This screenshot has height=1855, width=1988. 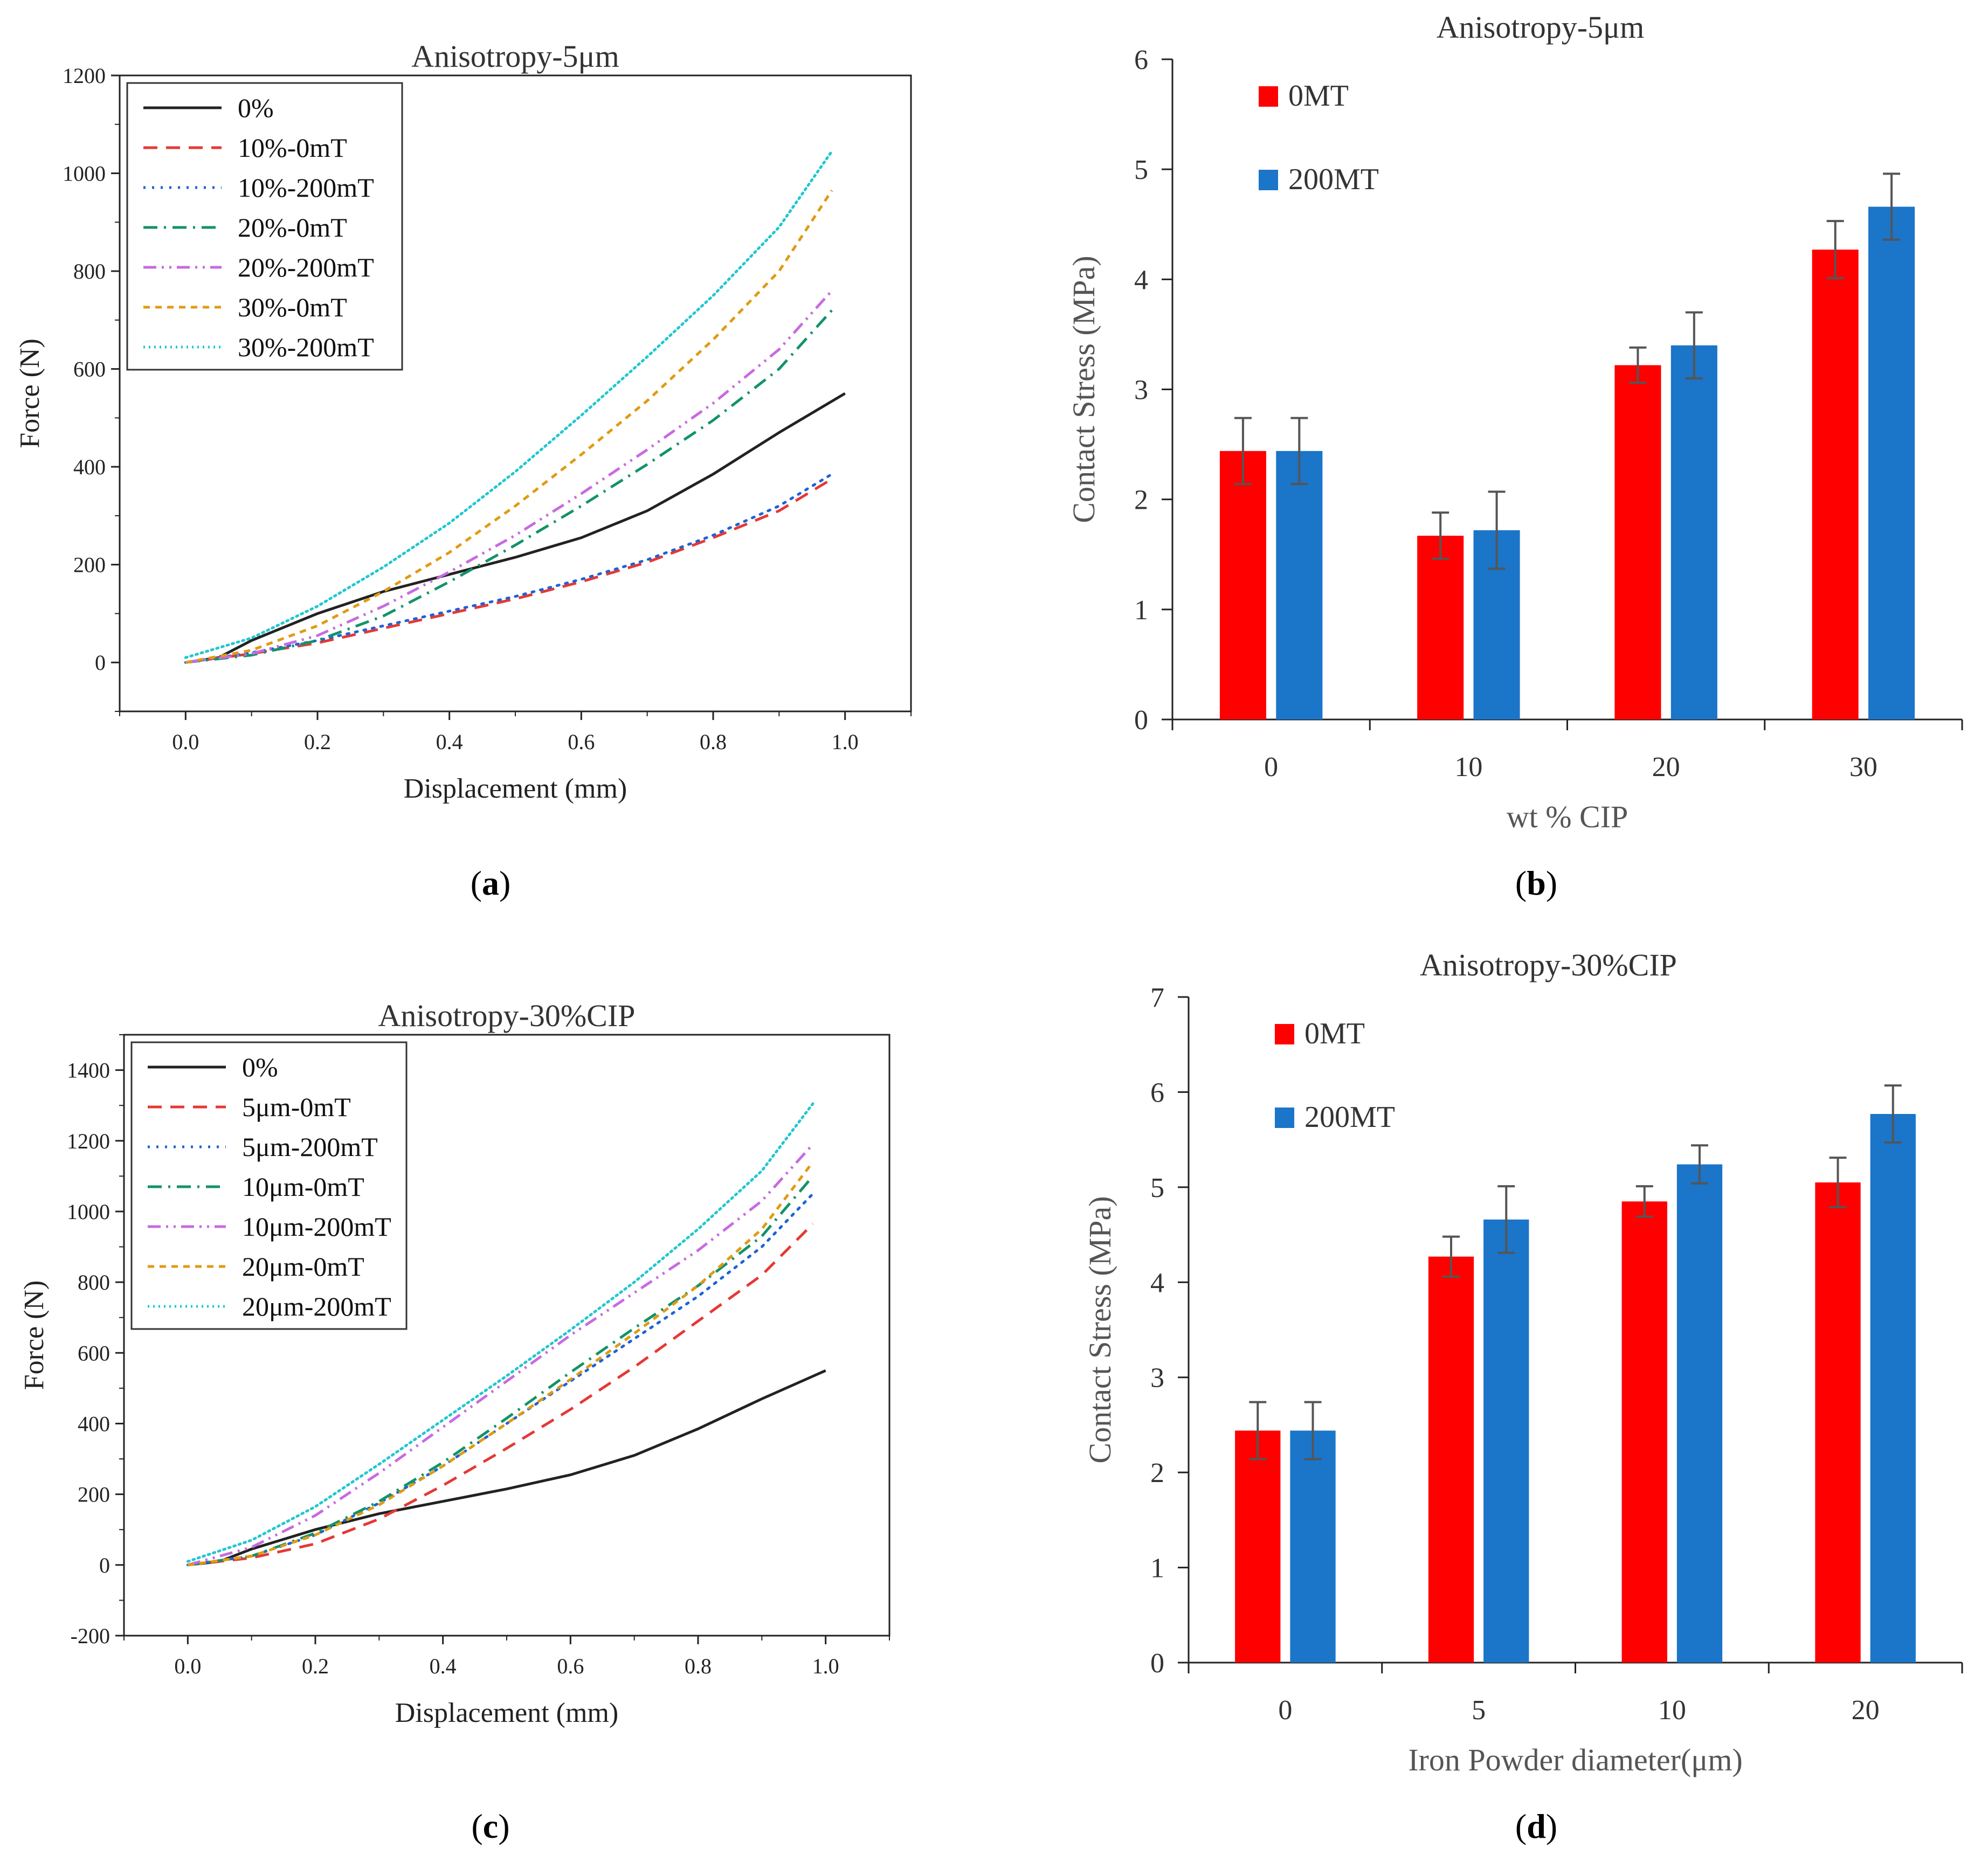 What do you see at coordinates (292, 307) in the screenshot?
I see `legend-label: 30%-0mT` at bounding box center [292, 307].